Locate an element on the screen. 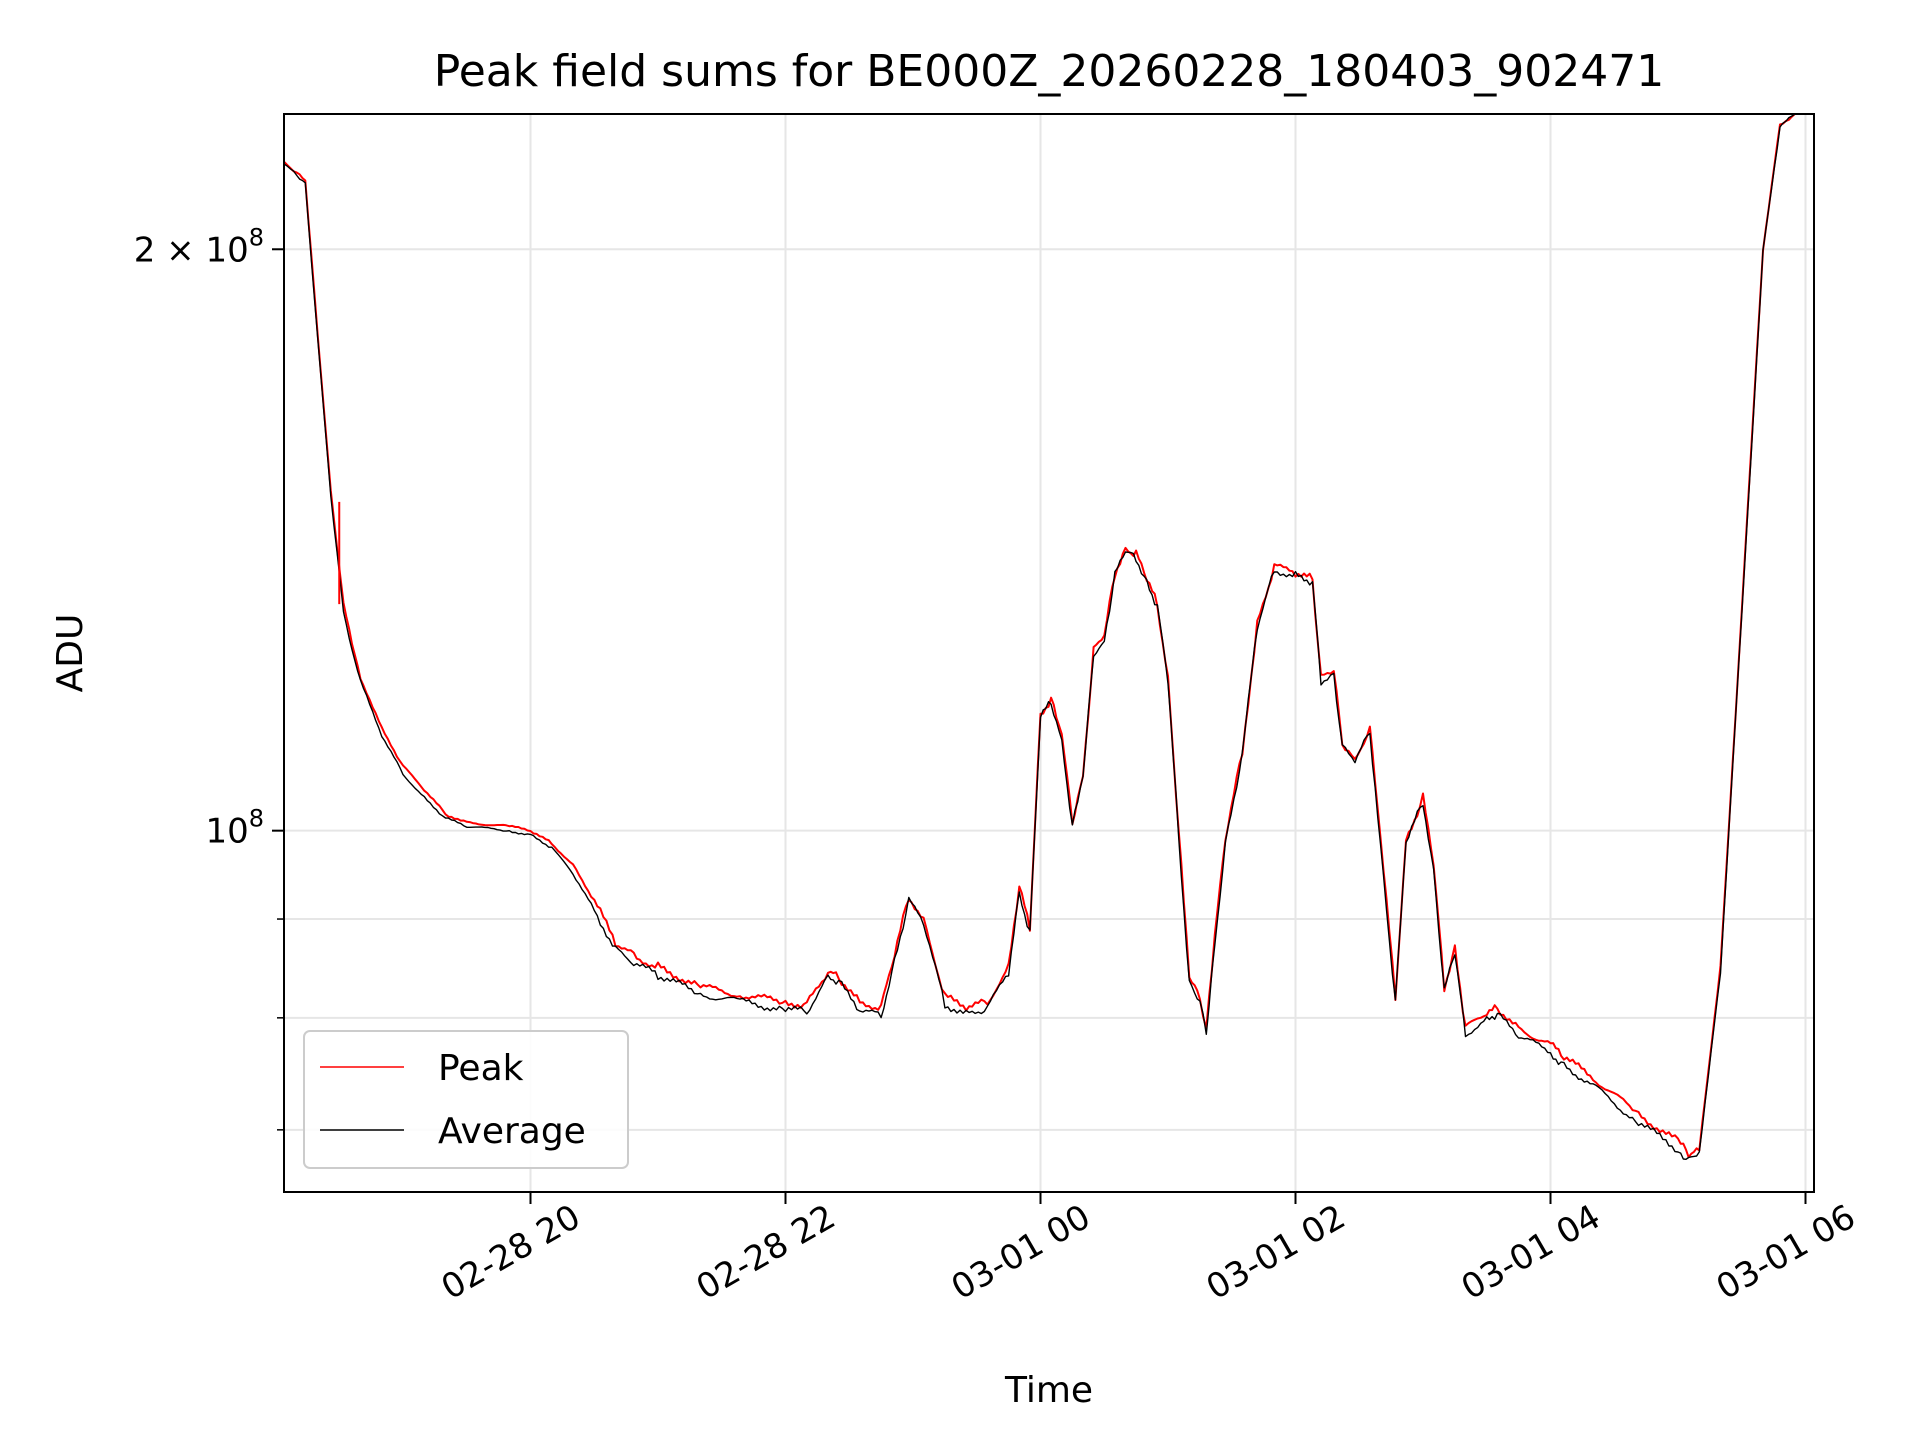 This screenshot has height=1440, width=1920. legend-box is located at coordinates (466, 1099).